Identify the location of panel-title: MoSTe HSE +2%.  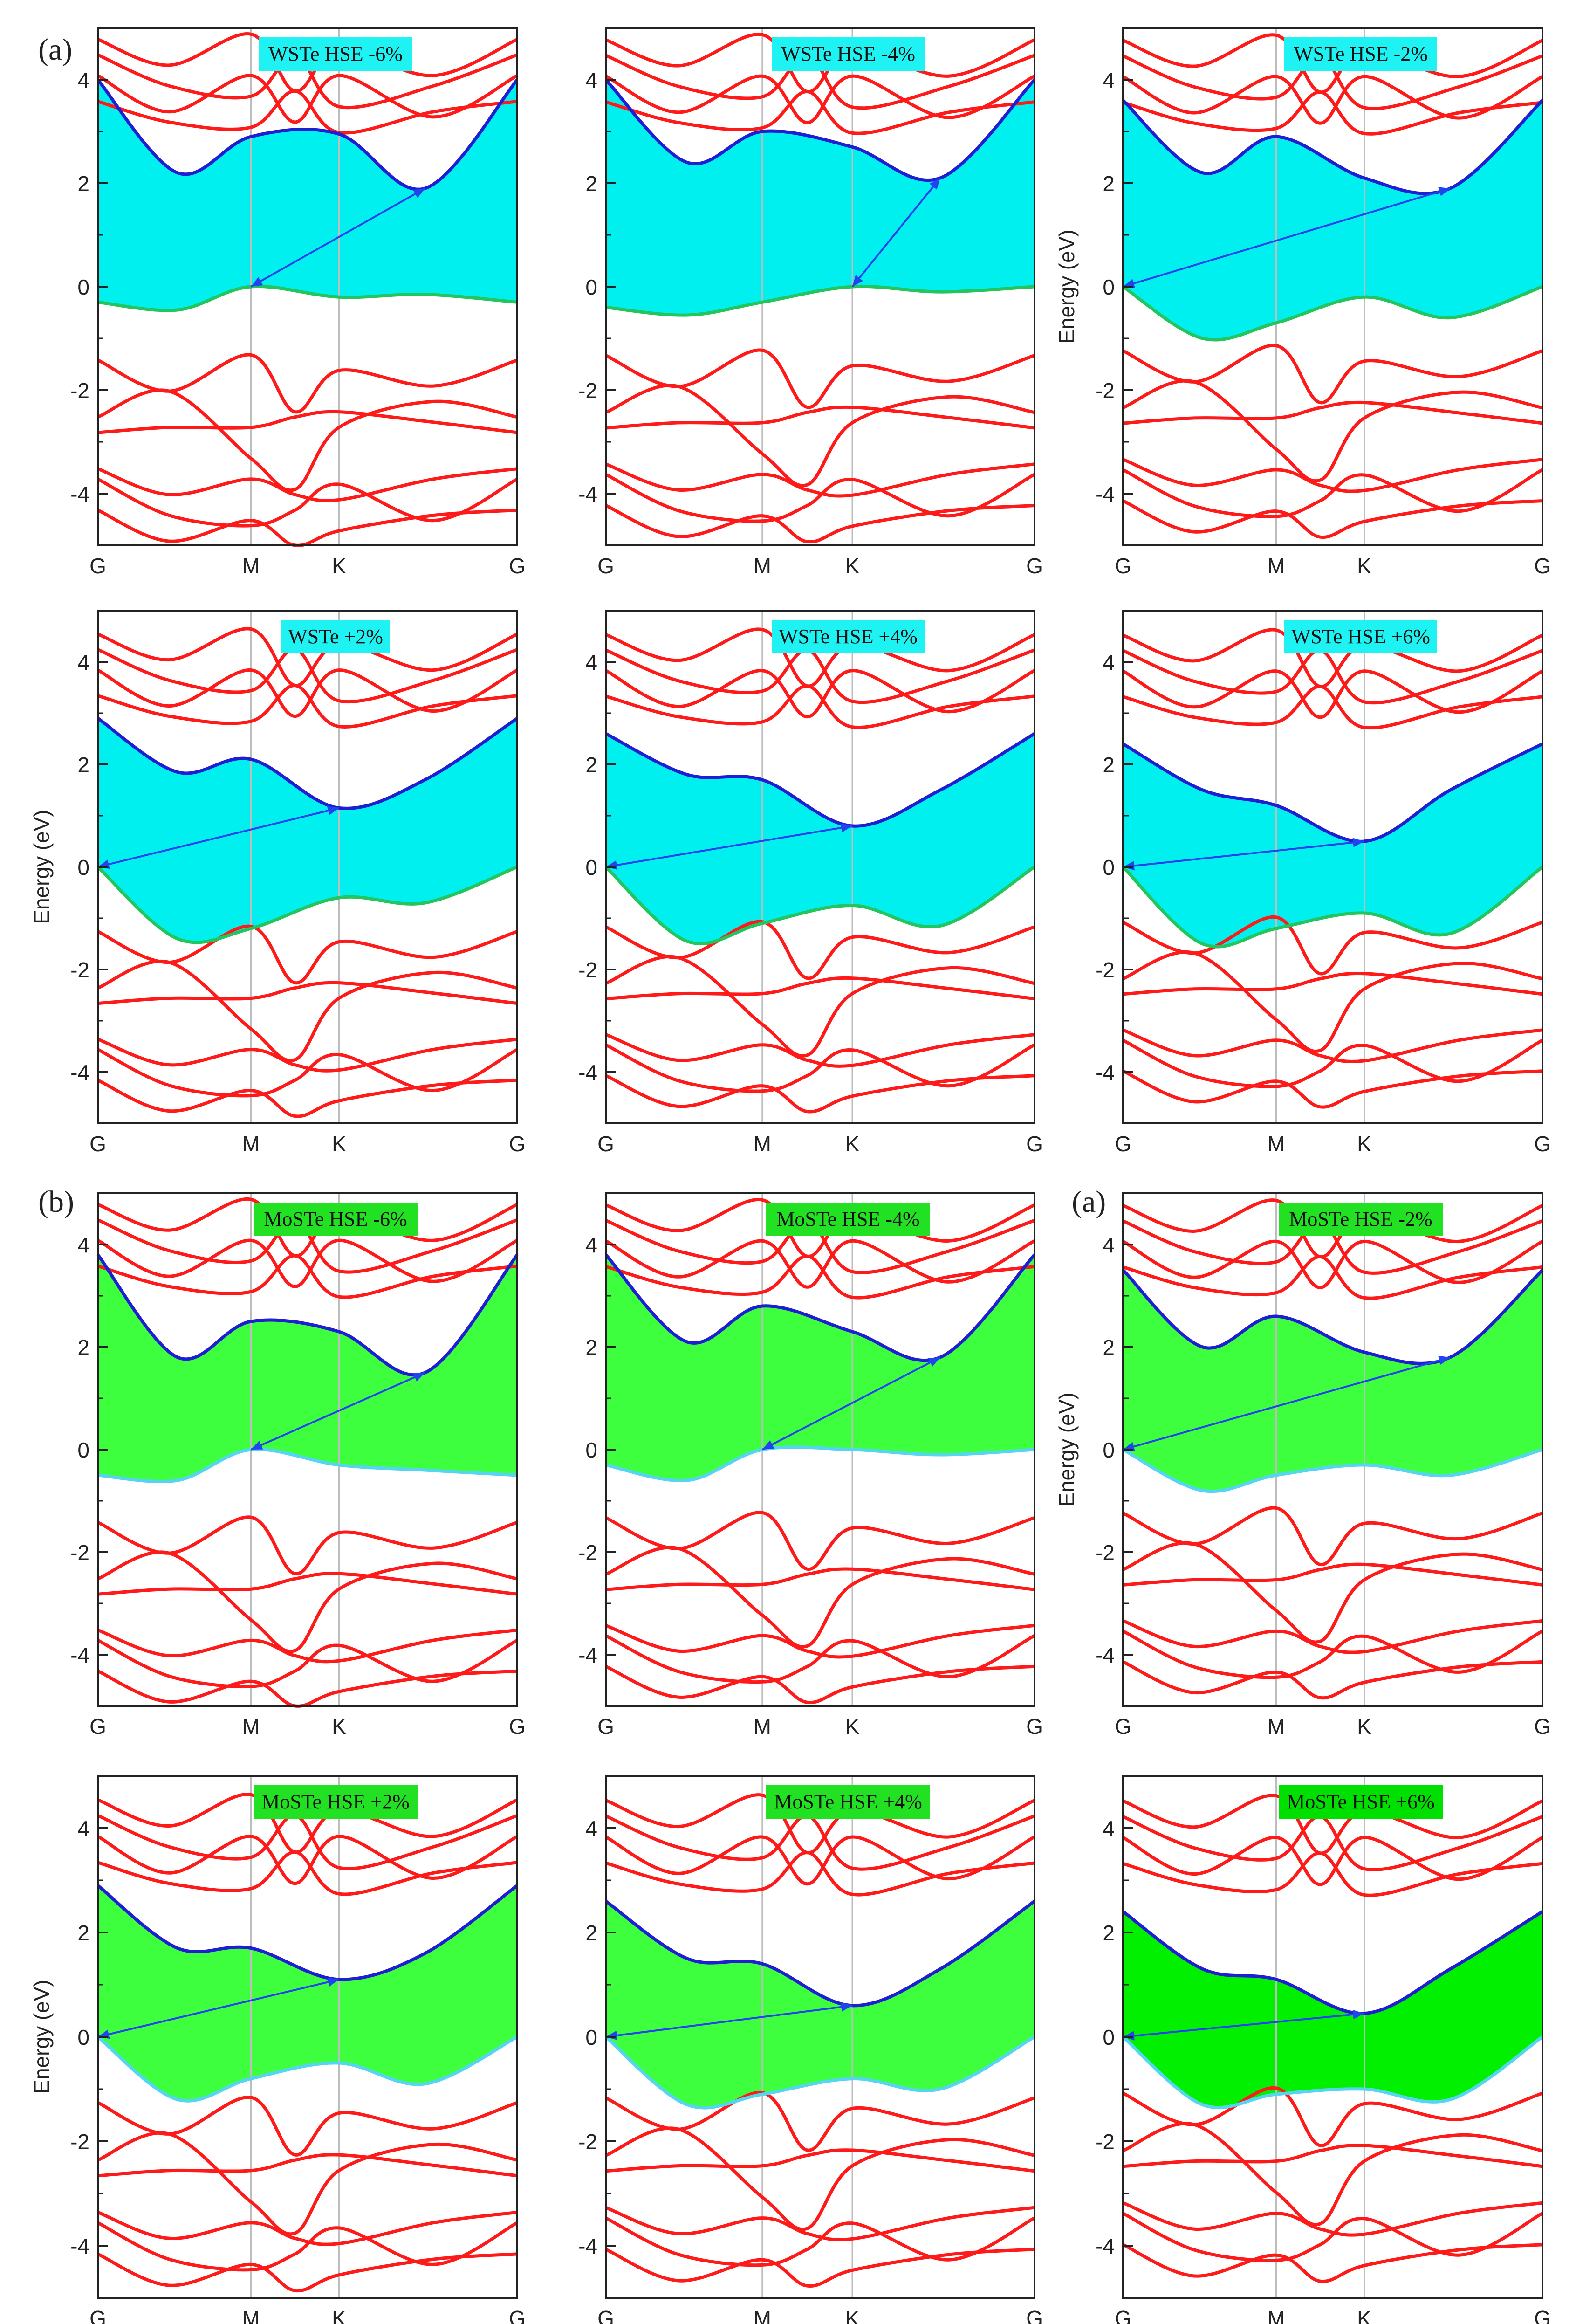
(335, 1801).